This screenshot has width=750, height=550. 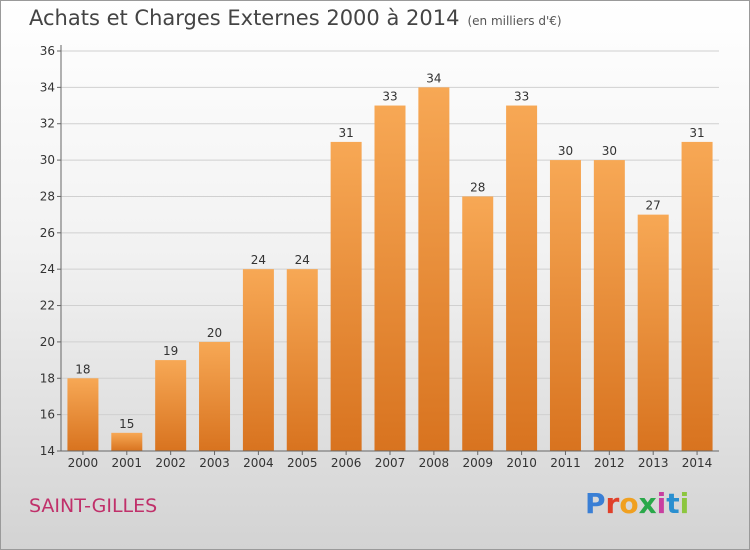 I want to click on x-tick-label: 2009, so click(x=477, y=463).